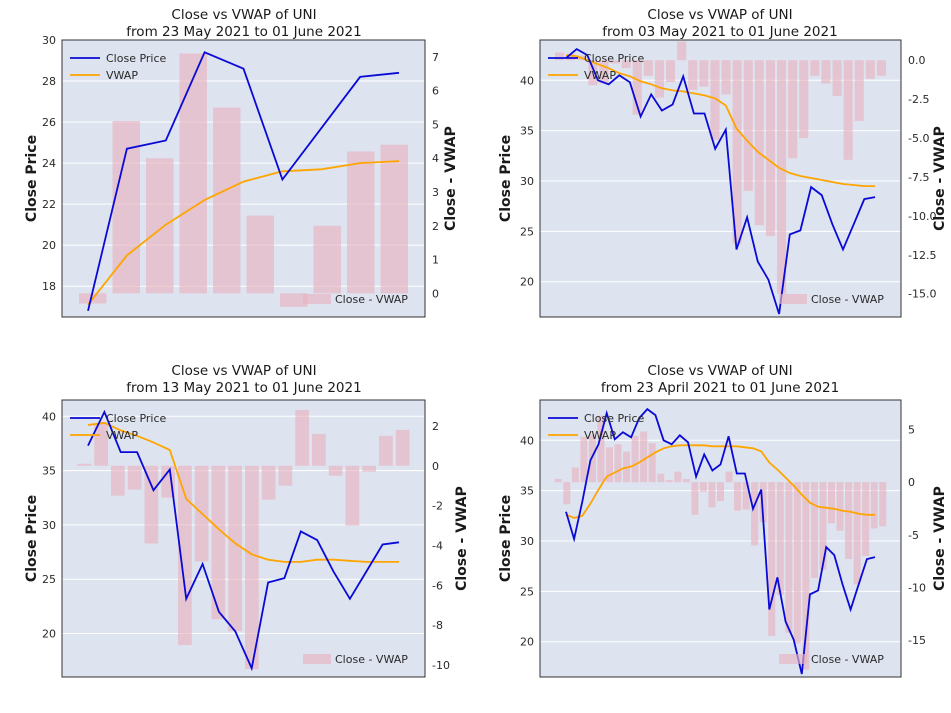 The image size is (951, 713). Describe the element at coordinates (441, 665) in the screenshot. I see `y2-tick-label: -10` at that location.